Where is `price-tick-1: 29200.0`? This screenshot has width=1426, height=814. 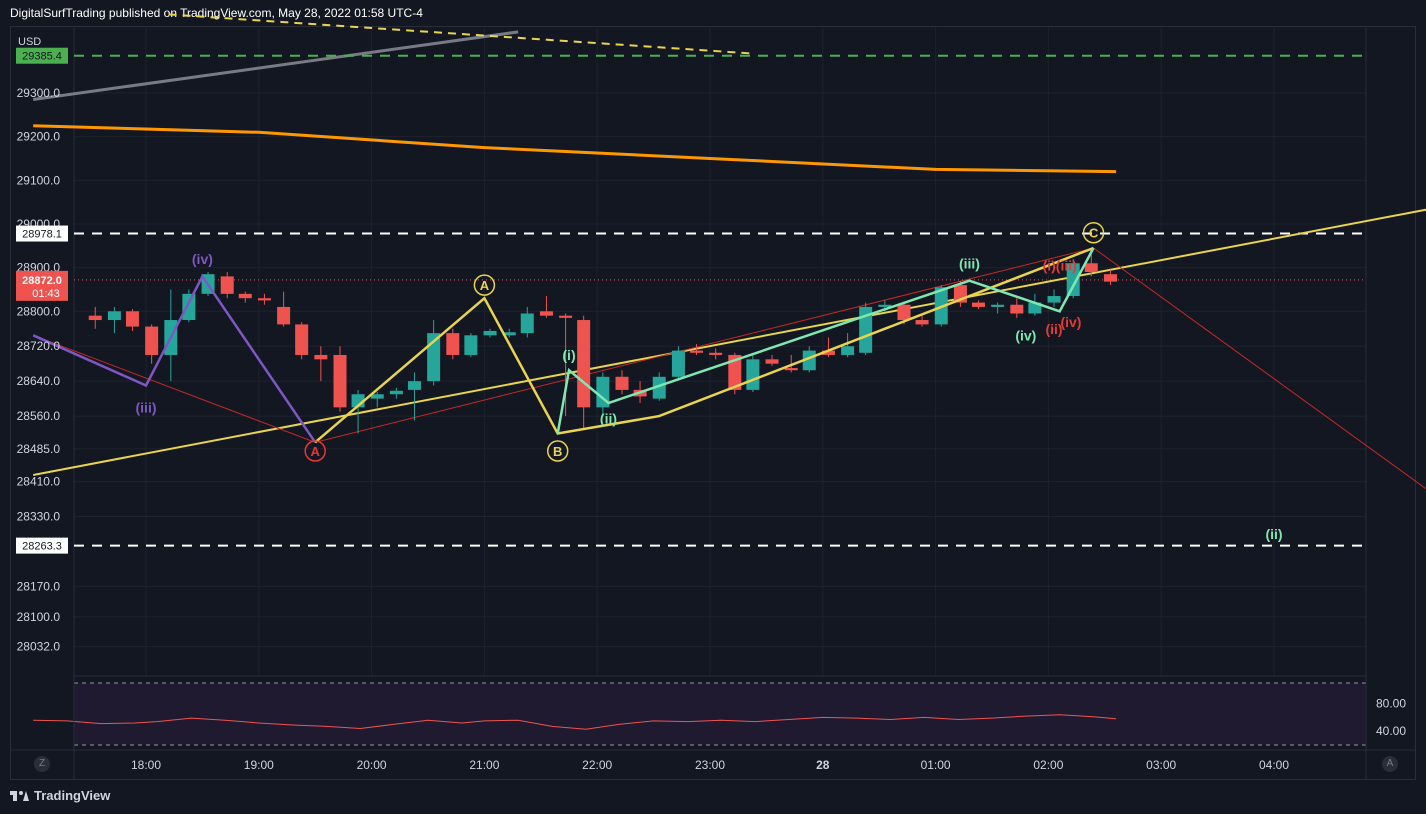
price-tick-1: 29200.0 is located at coordinates (39, 137).